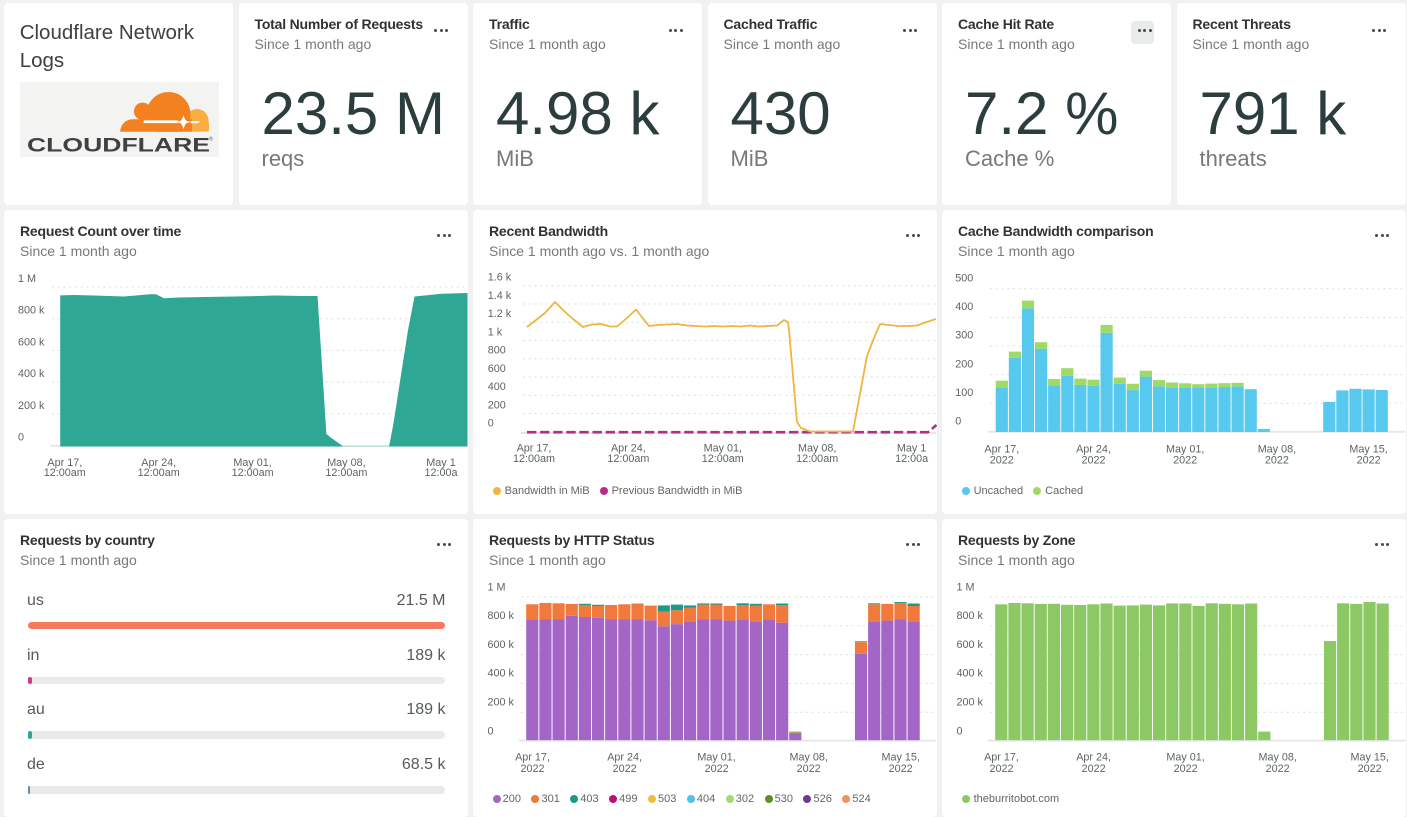  I want to click on svg-text: 800, so click(497, 351).